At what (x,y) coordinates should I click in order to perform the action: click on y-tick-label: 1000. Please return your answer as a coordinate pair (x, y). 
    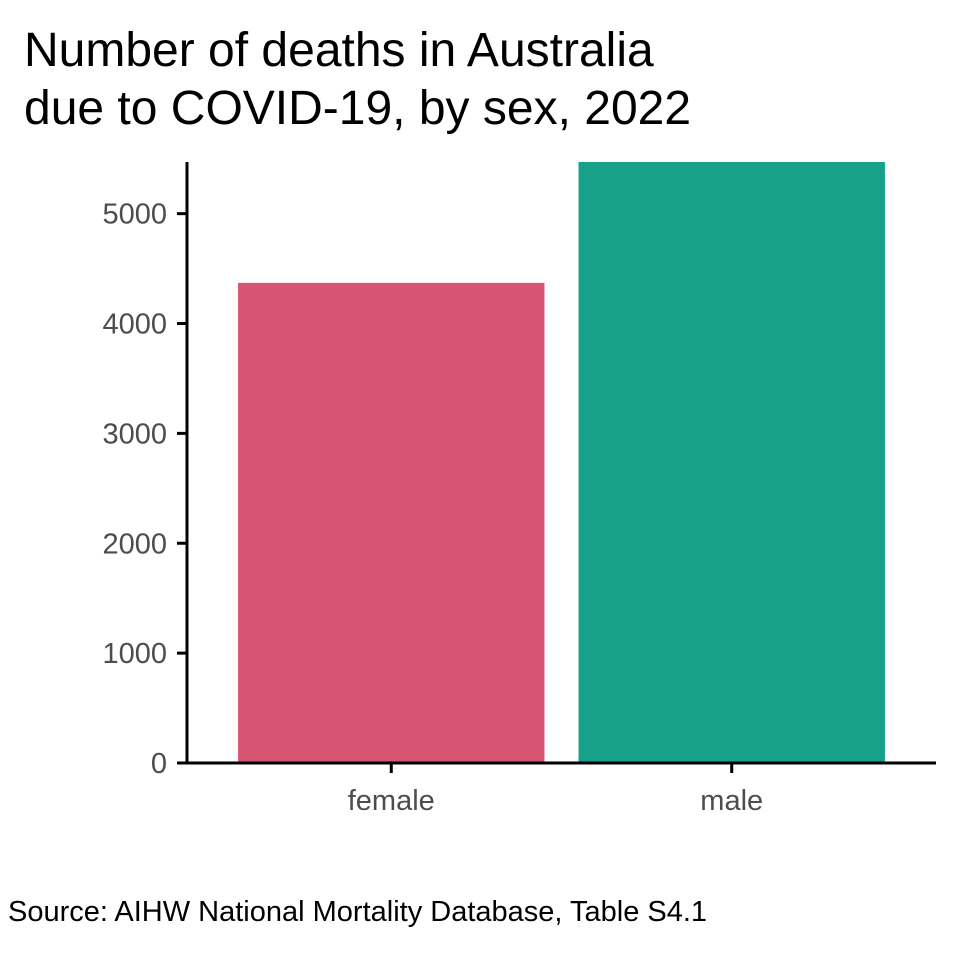
    Looking at the image, I should click on (134, 654).